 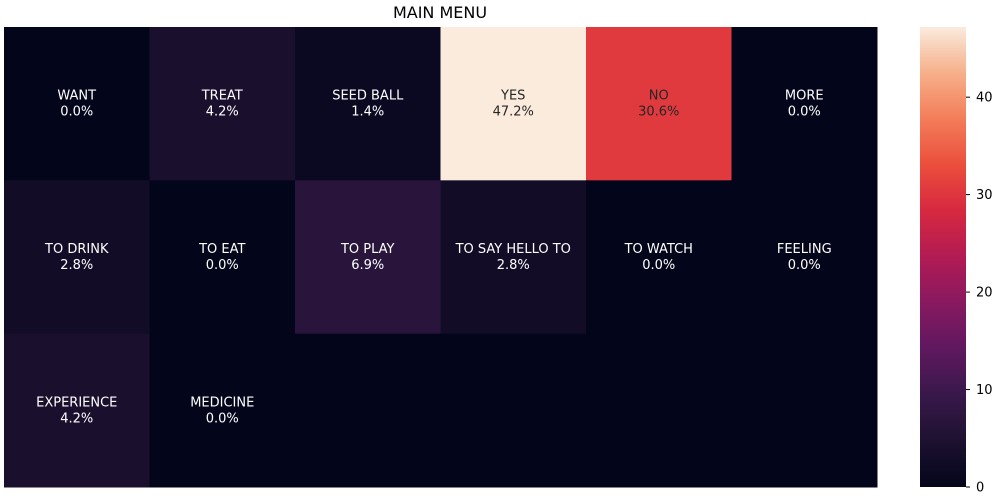 I want to click on colorbar-tick-label: 10, so click(x=984, y=390).